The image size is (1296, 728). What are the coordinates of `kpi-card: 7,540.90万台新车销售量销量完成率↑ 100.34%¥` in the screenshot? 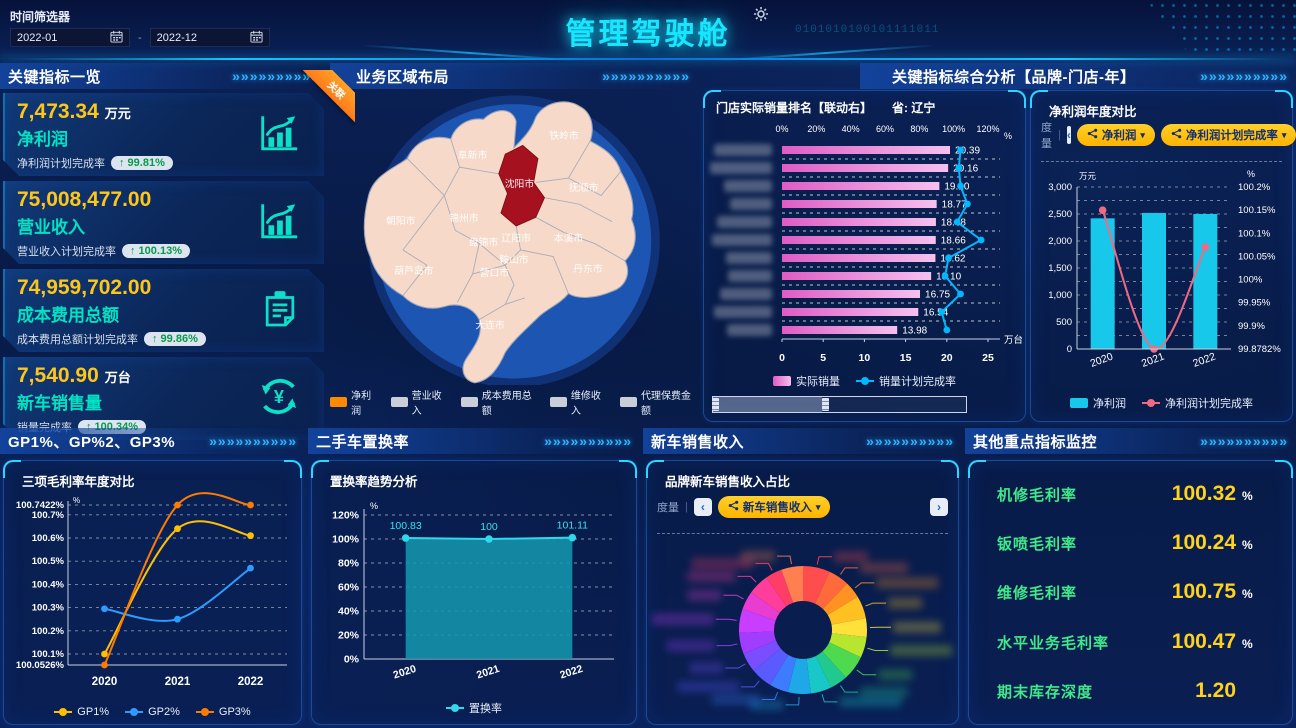 It's located at (163, 398).